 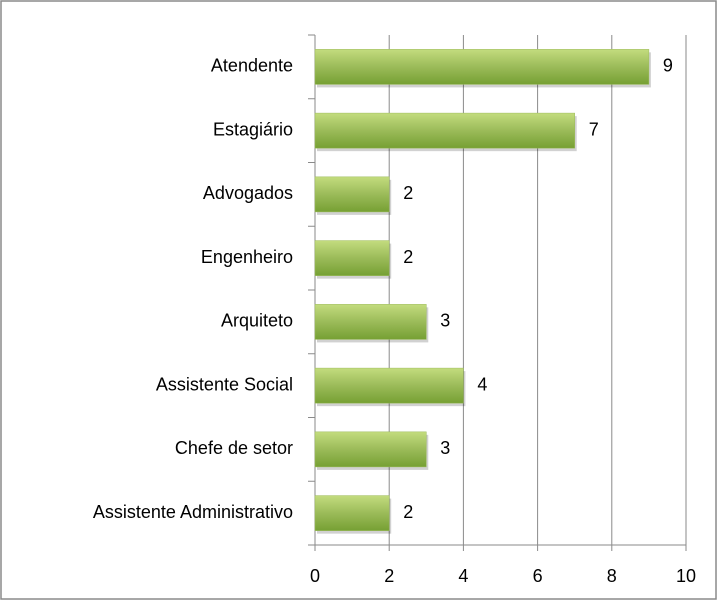 I want to click on y-tick-label: Assistente Social, so click(x=224, y=384).